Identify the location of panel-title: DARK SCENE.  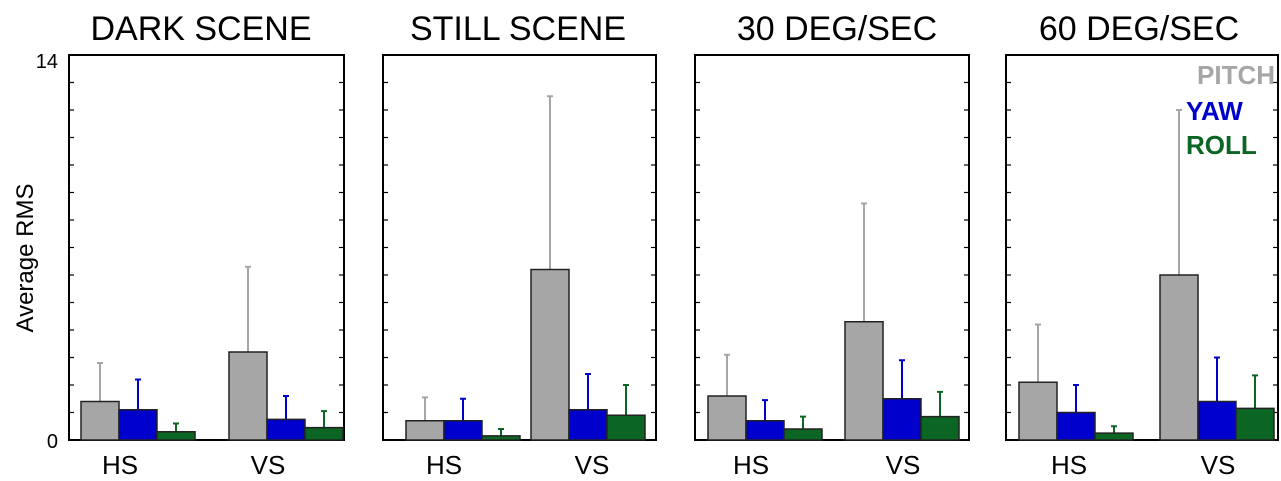
(200, 29).